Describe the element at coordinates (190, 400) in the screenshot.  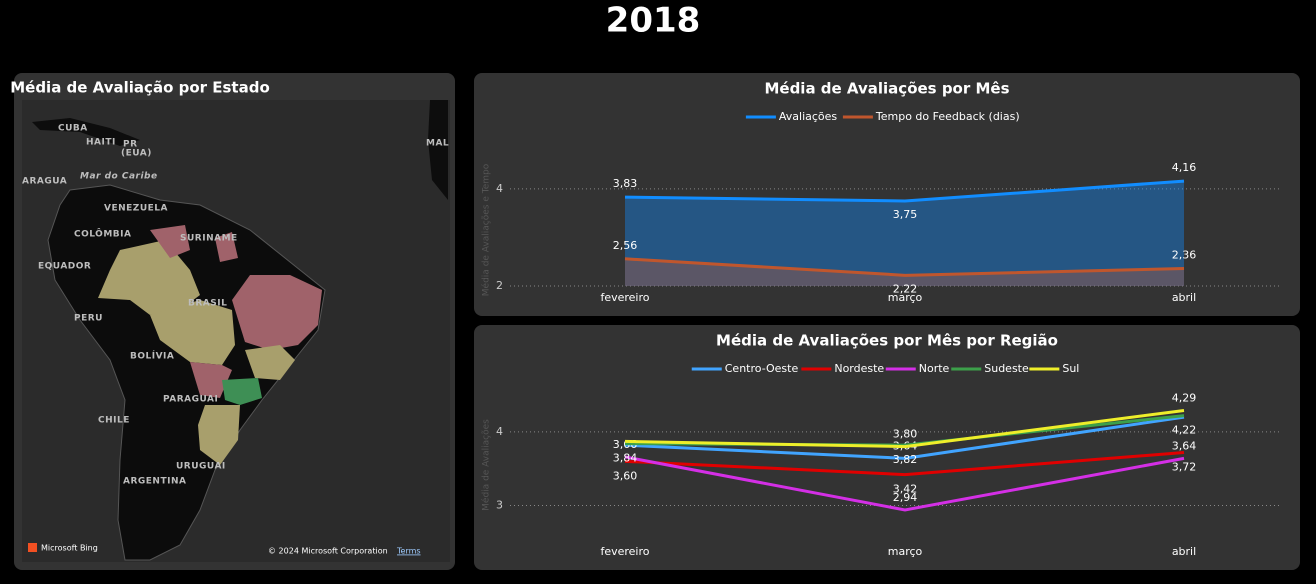
I see `map-label: PARAGUAI` at that location.